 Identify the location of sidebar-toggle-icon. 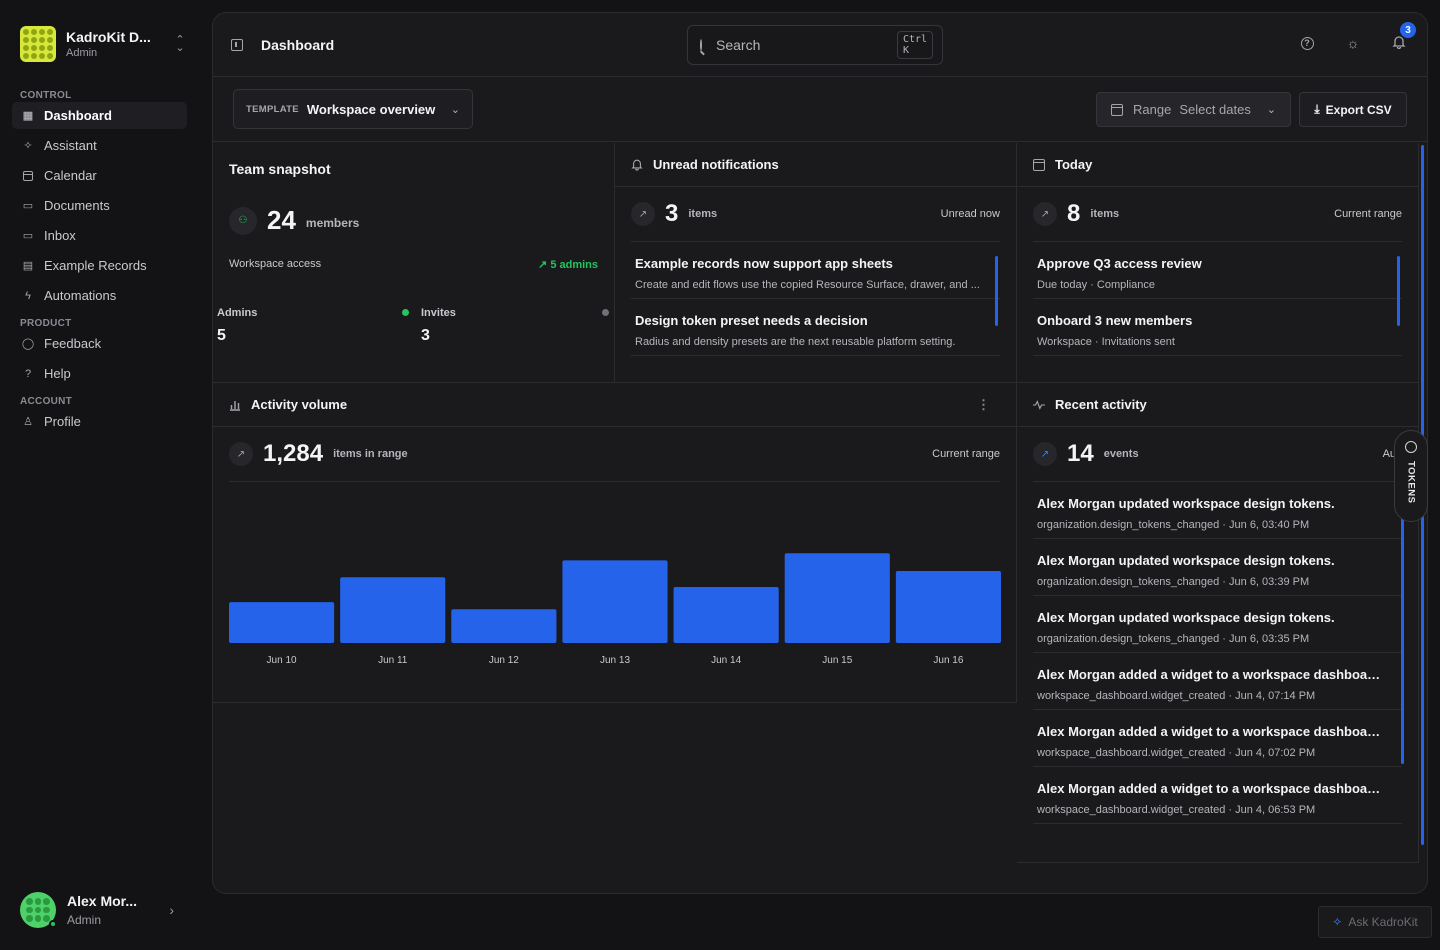
(237, 45).